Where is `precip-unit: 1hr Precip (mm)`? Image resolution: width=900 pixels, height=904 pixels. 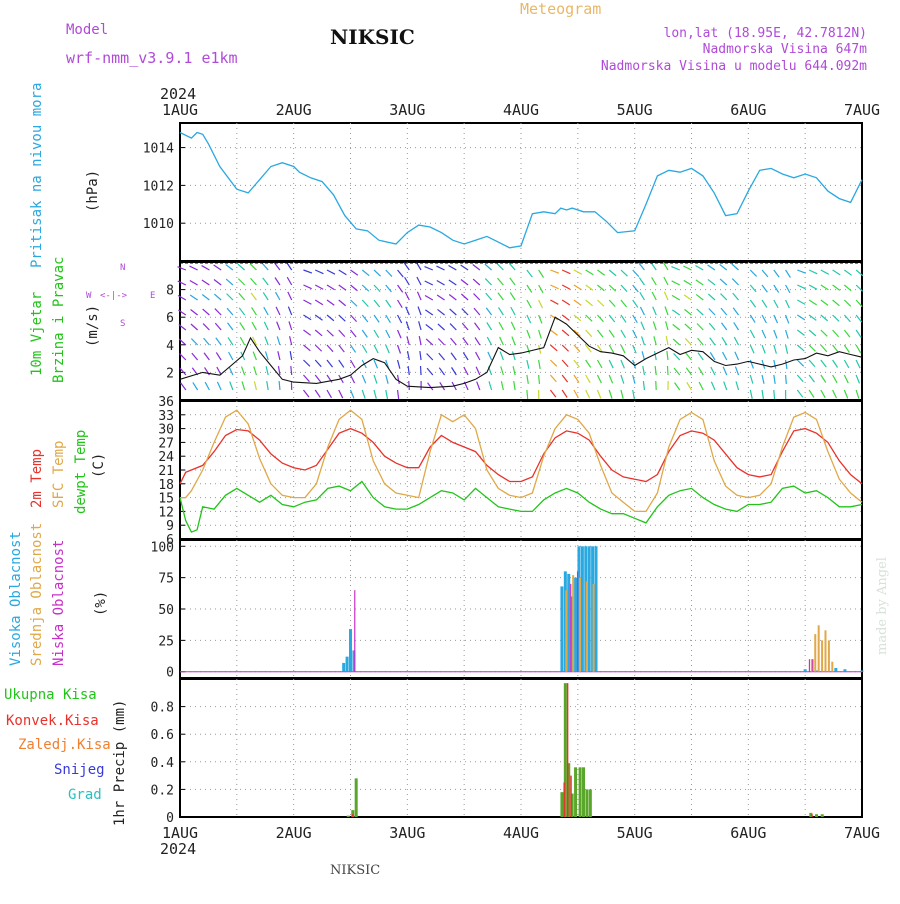
precip-unit: 1hr Precip (mm) is located at coordinates (120, 763).